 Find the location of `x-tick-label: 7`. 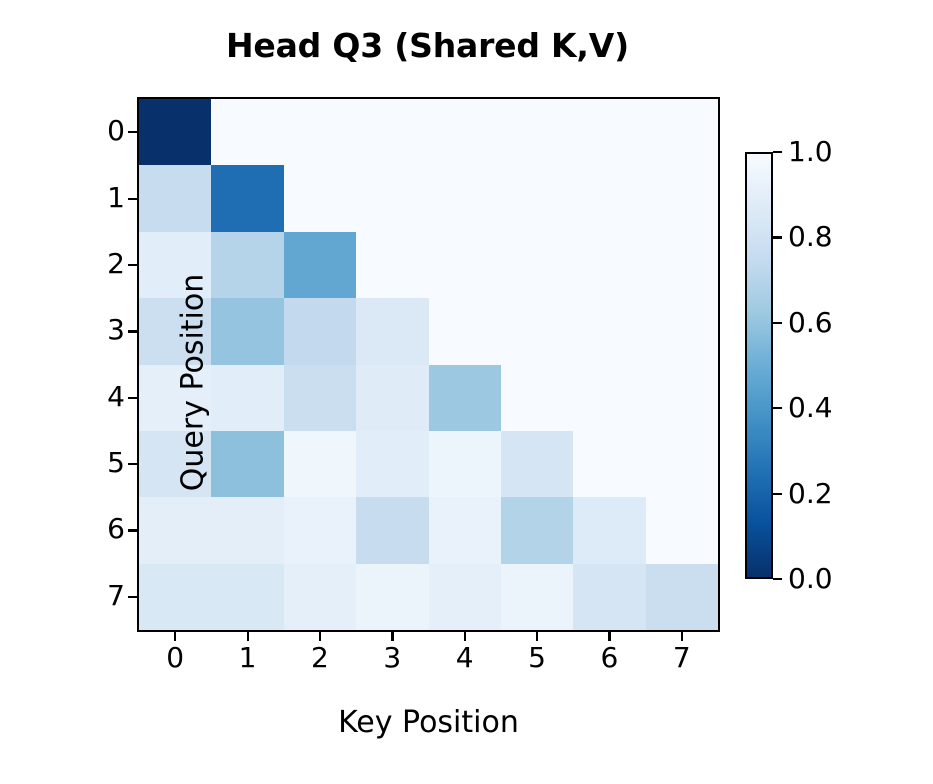

x-tick-label: 7 is located at coordinates (681, 657).